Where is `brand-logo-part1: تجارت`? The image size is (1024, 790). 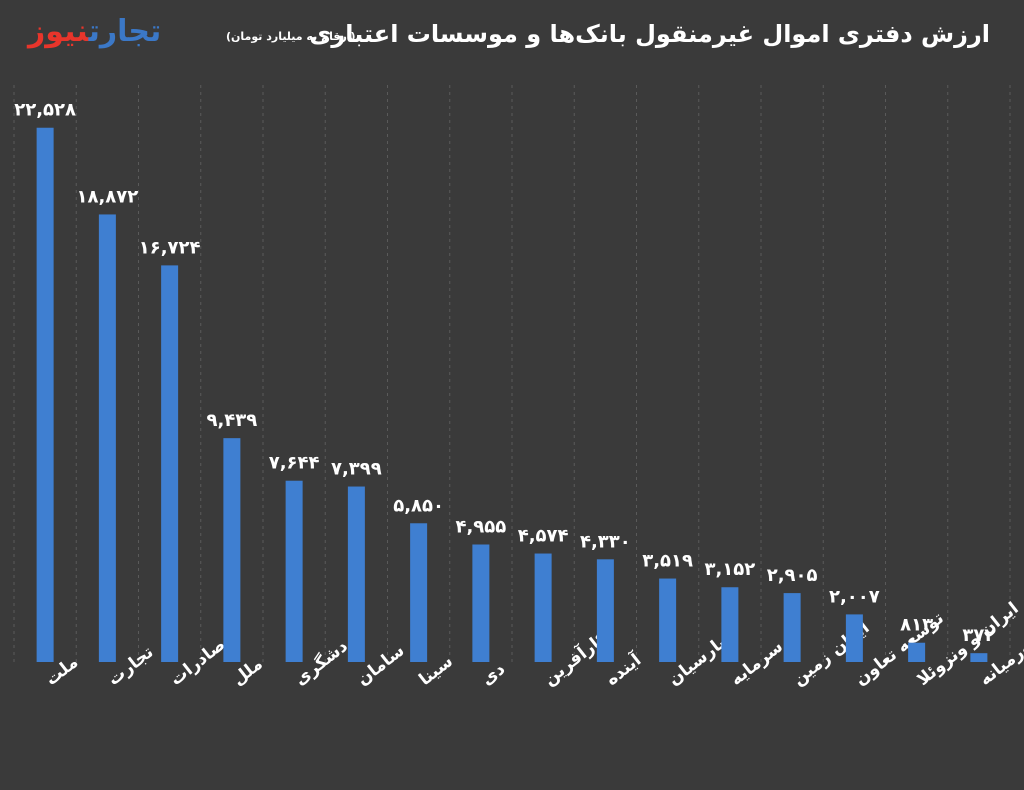 brand-logo-part1: تجارت is located at coordinates (125, 31).